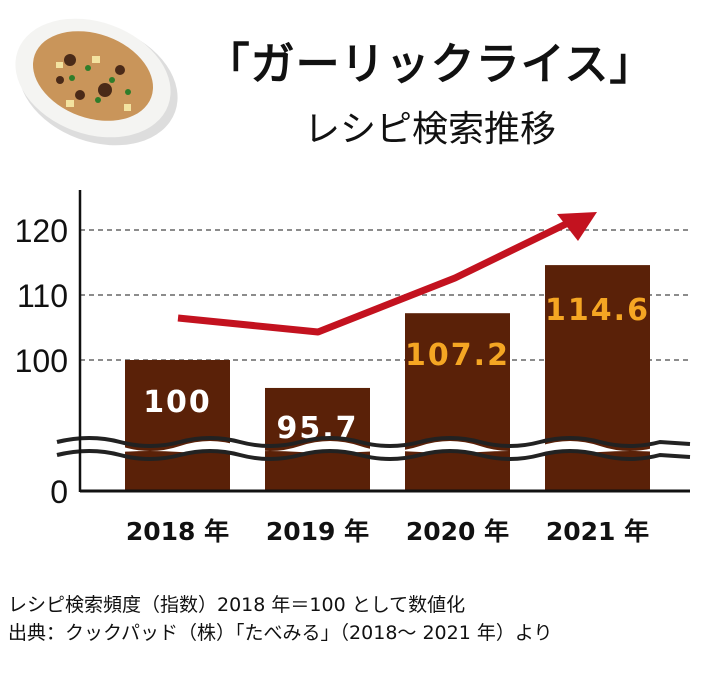 The height and width of the screenshot is (692, 720). What do you see at coordinates (41, 231) in the screenshot?
I see `y-tick-label: 120` at bounding box center [41, 231].